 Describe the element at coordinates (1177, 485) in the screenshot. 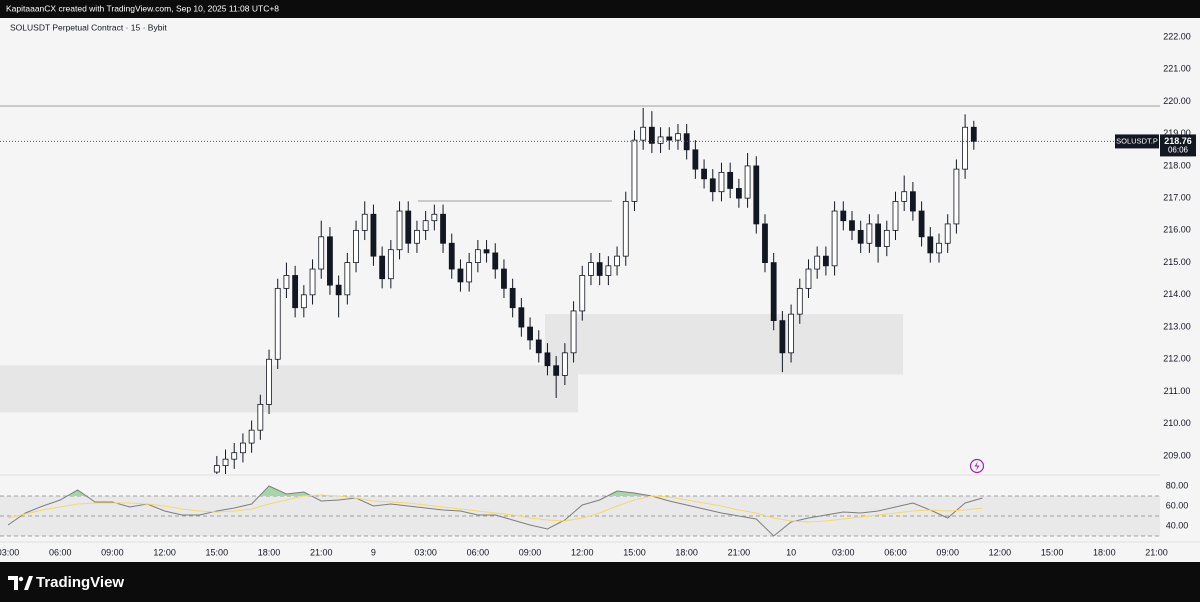

I see `rsi-tick-label: 80.00` at that location.